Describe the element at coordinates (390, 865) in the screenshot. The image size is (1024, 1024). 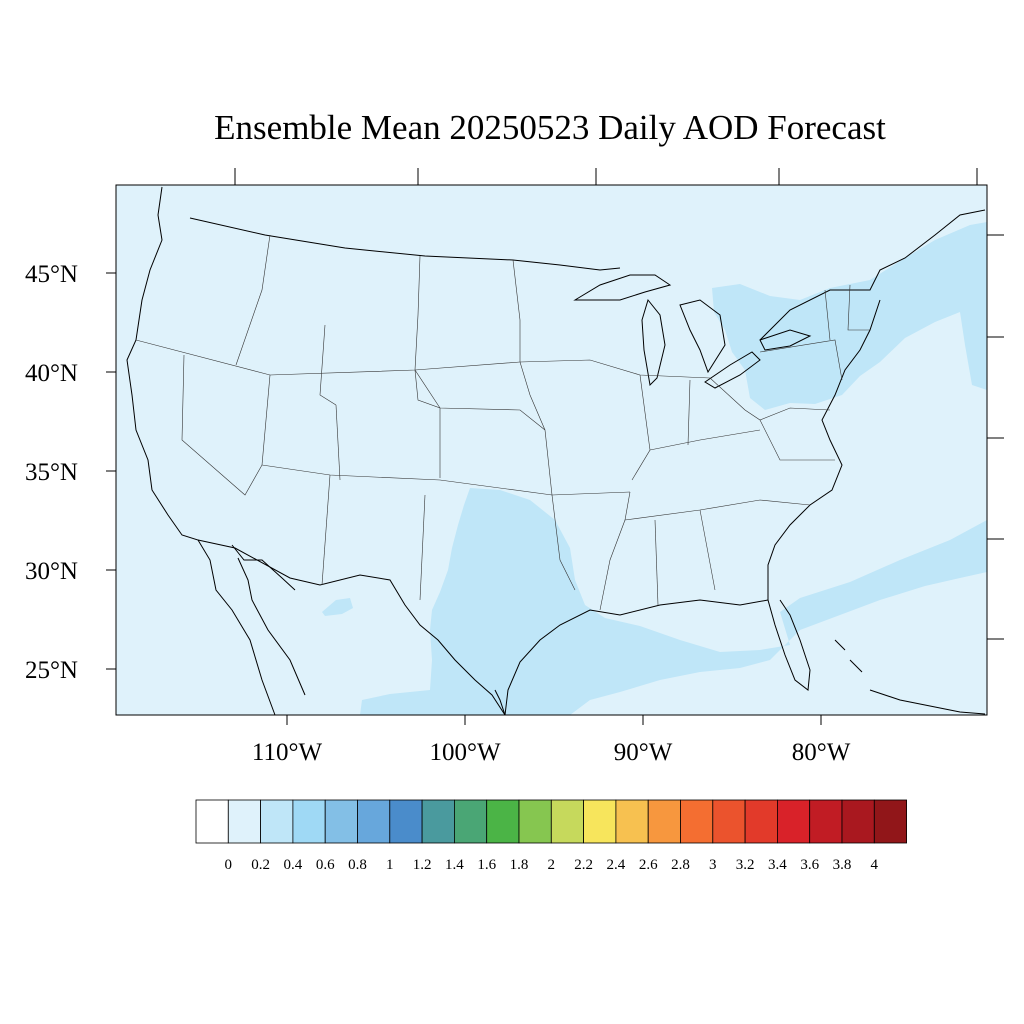
I see `colorbar-label: 1` at that location.